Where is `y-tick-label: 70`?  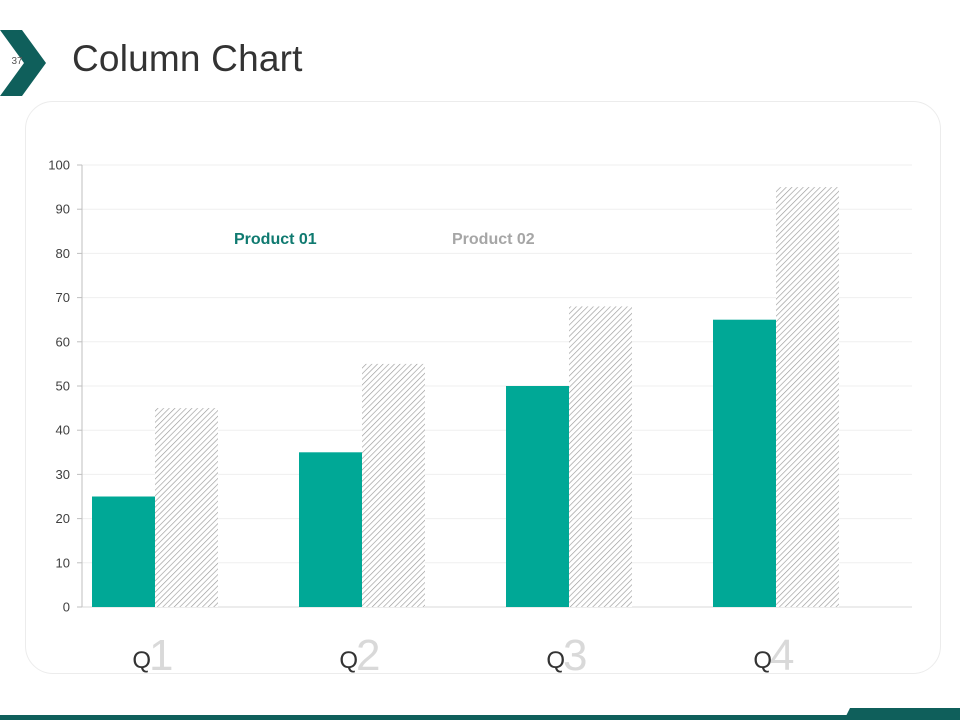
y-tick-label: 70 is located at coordinates (63, 297).